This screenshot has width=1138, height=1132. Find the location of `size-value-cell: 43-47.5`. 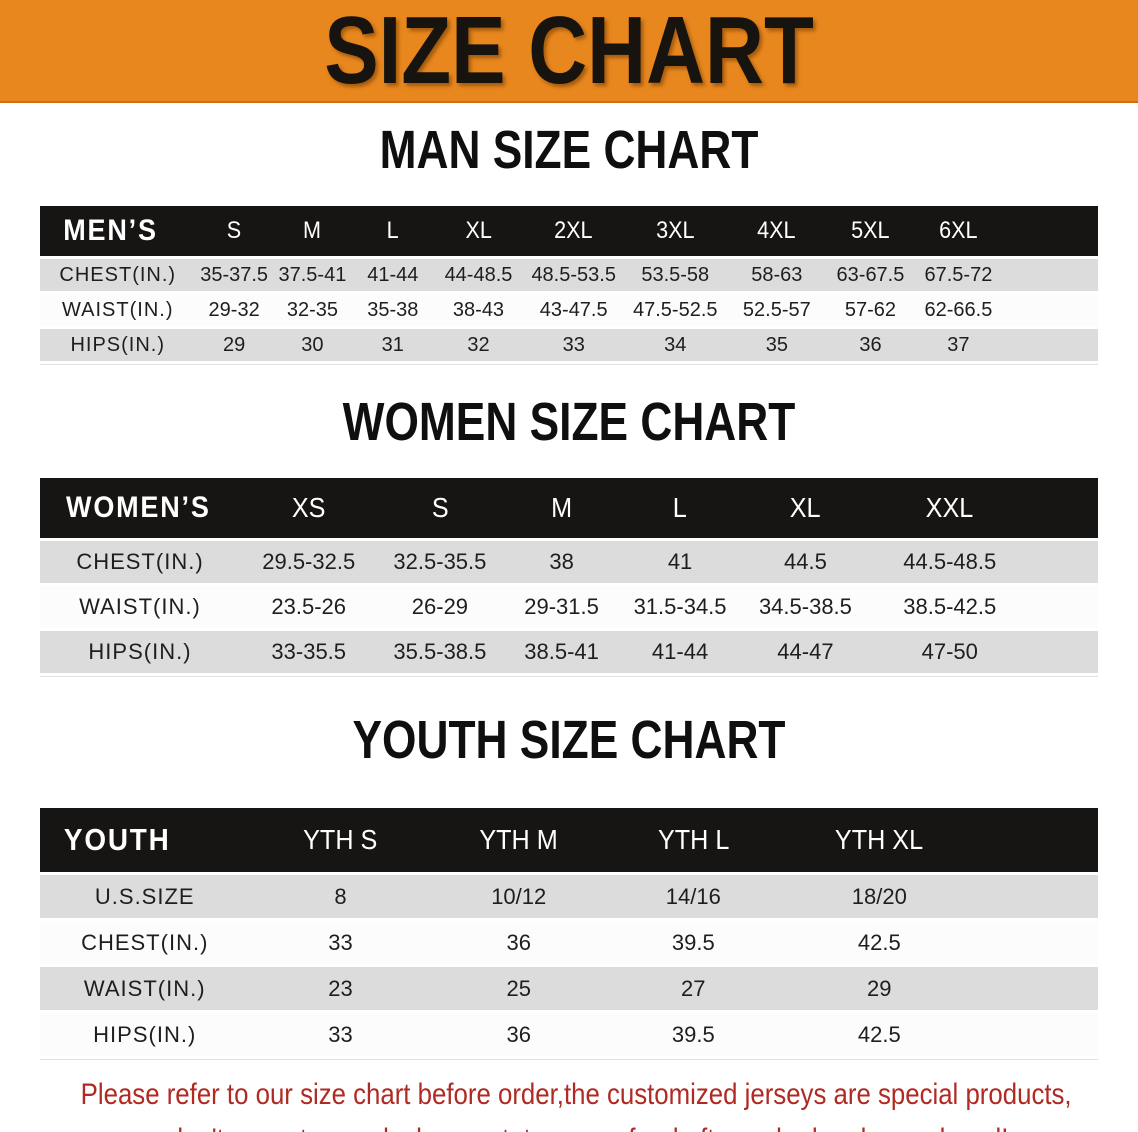

size-value-cell: 43-47.5 is located at coordinates (573, 310).